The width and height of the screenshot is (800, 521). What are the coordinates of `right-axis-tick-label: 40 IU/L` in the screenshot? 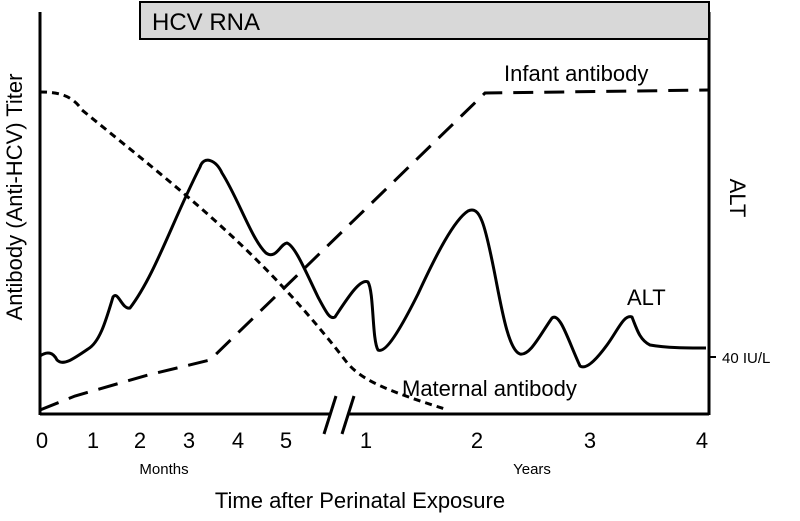 It's located at (746, 358).